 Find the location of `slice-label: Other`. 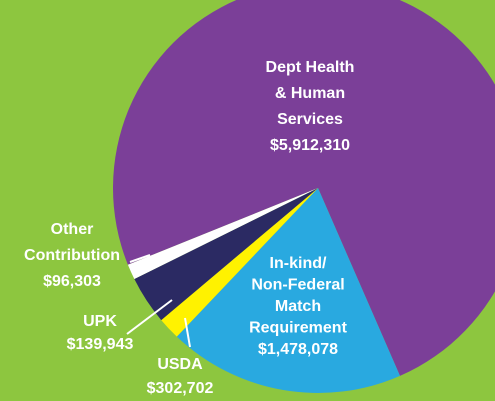

slice-label: Other is located at coordinates (72, 229).